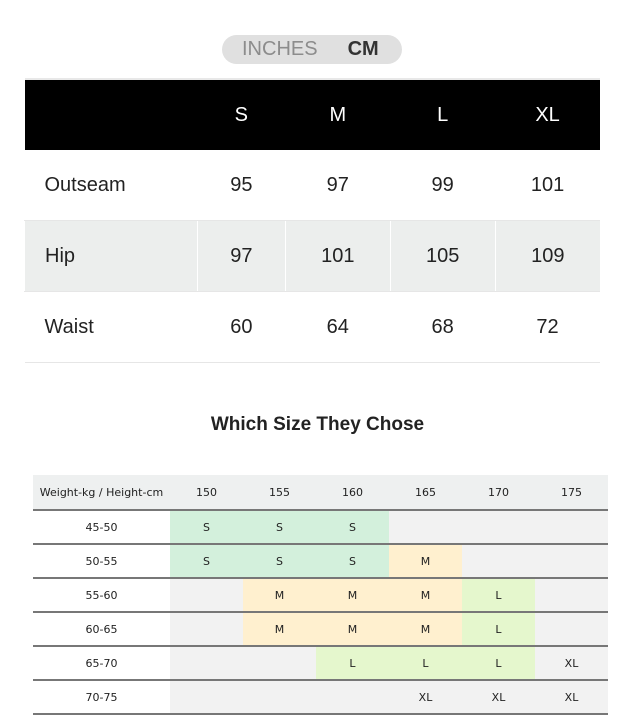 This screenshot has width=635, height=715. I want to click on inches-option: INCHES, so click(280, 49).